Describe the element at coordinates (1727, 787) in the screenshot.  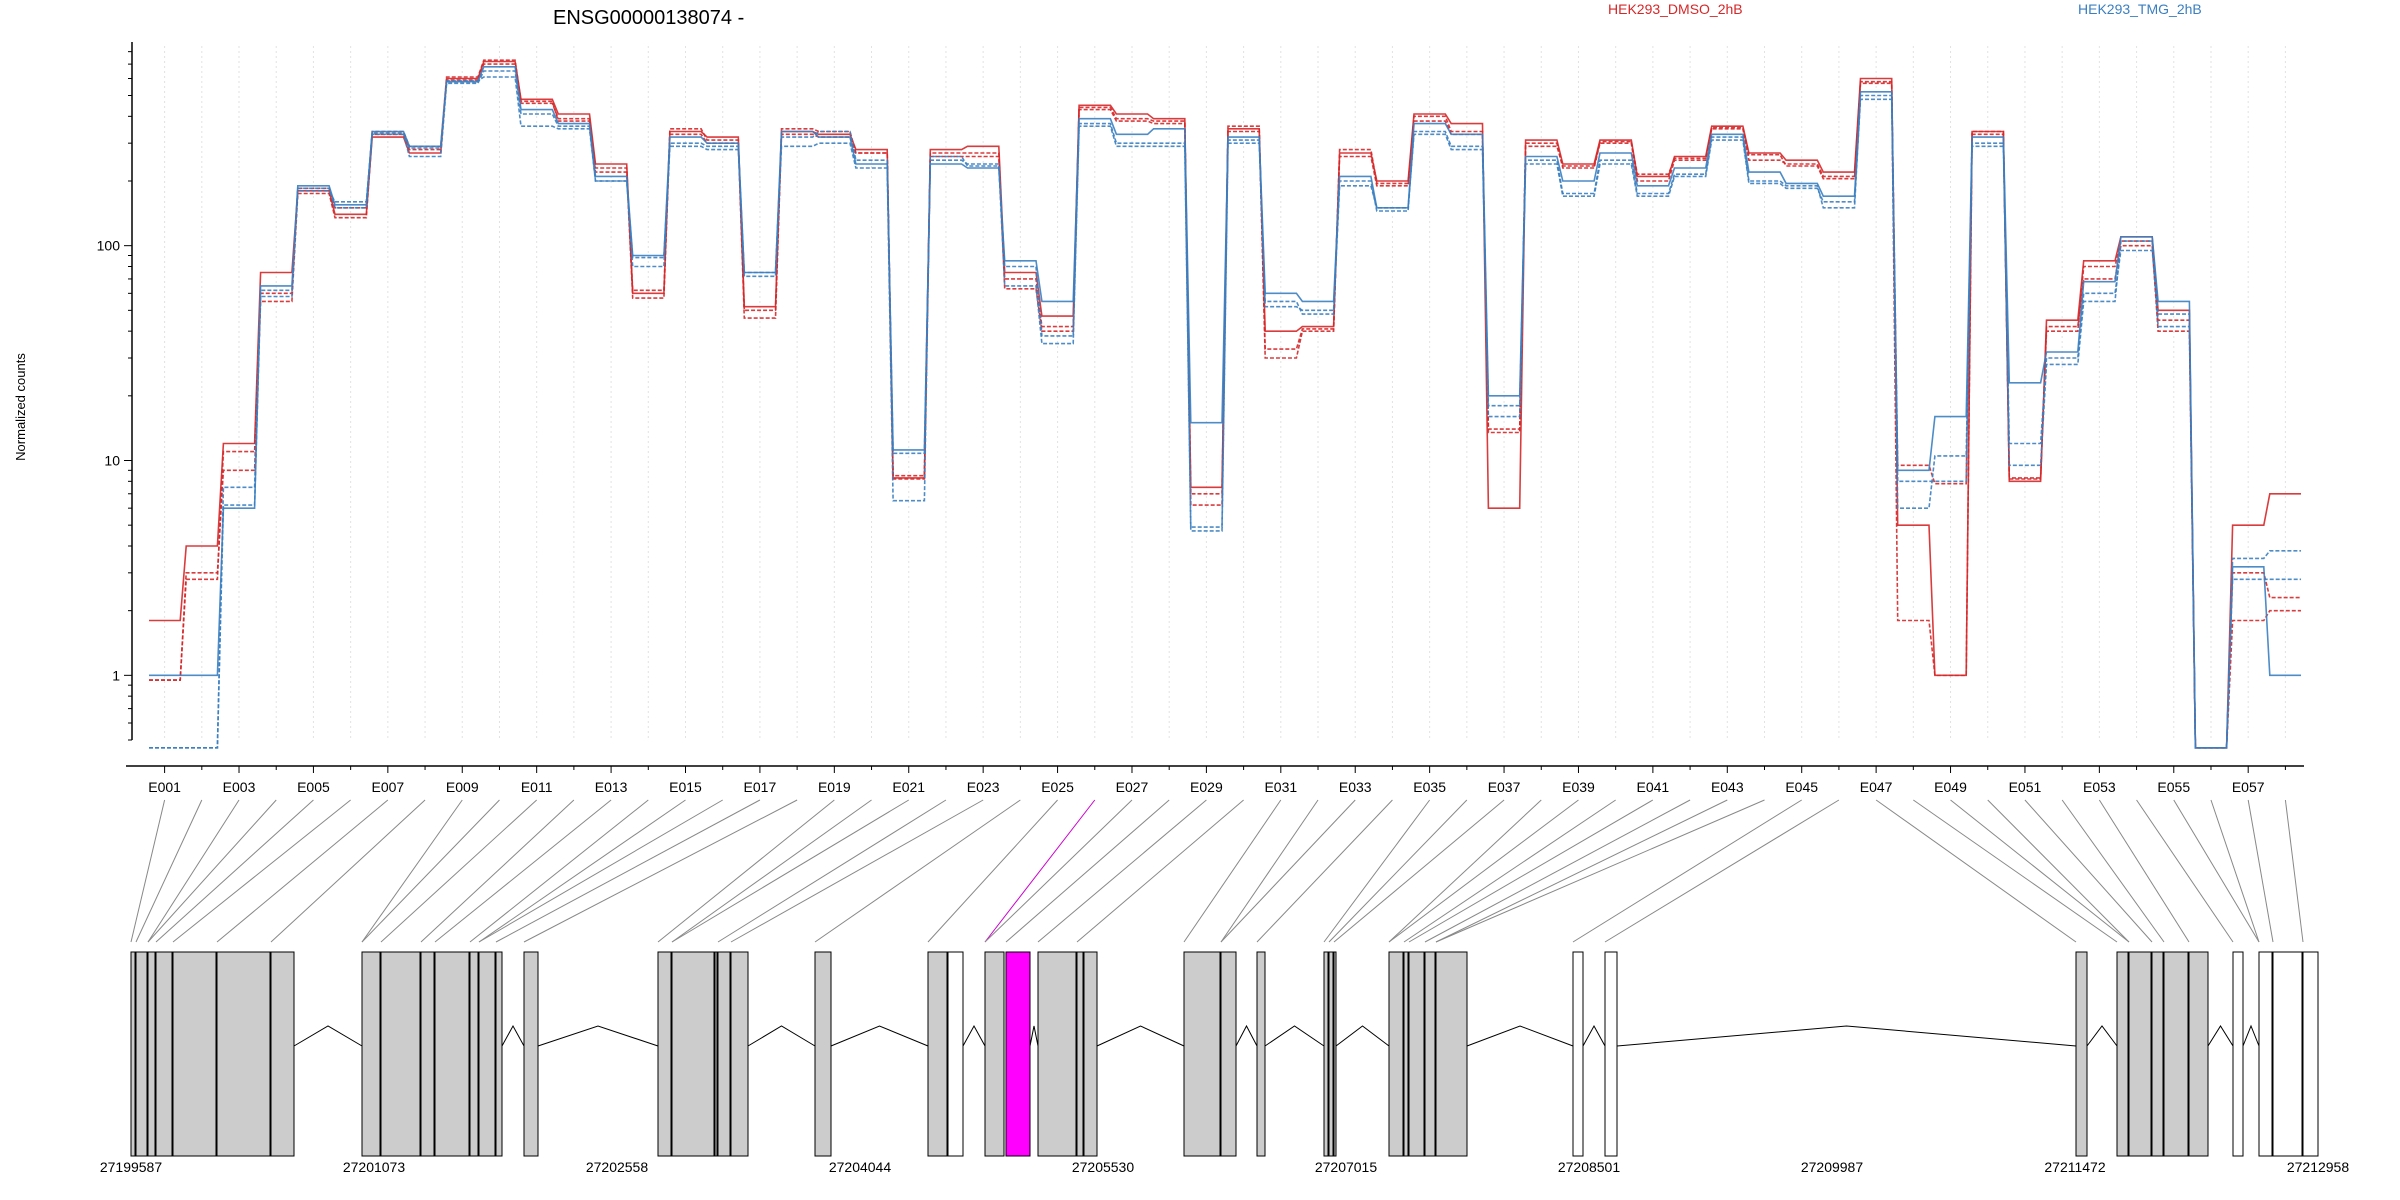
I see `x-tick-label: E043` at that location.